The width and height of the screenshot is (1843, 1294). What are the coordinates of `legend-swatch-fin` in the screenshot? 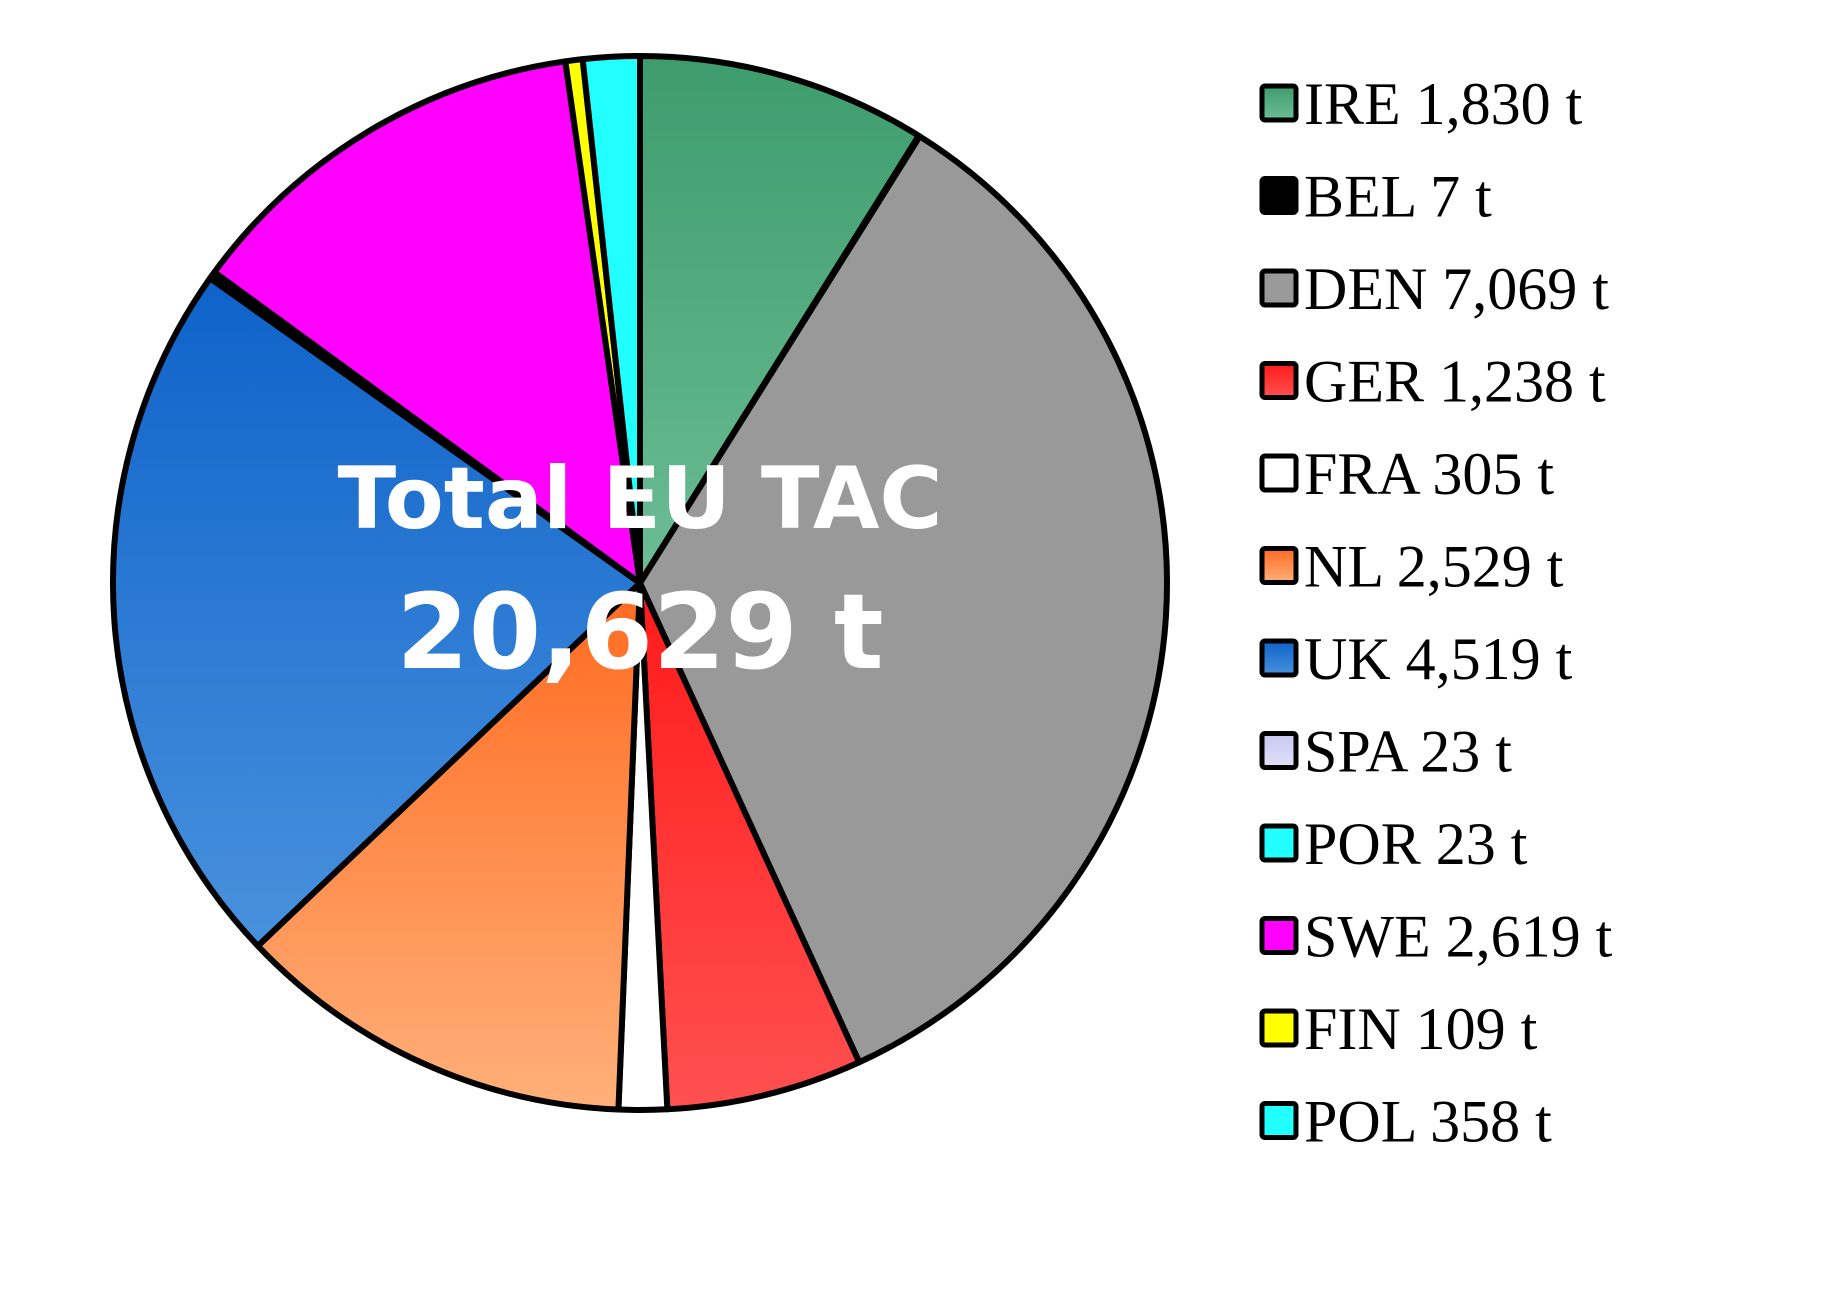 It's located at (1279, 1028).